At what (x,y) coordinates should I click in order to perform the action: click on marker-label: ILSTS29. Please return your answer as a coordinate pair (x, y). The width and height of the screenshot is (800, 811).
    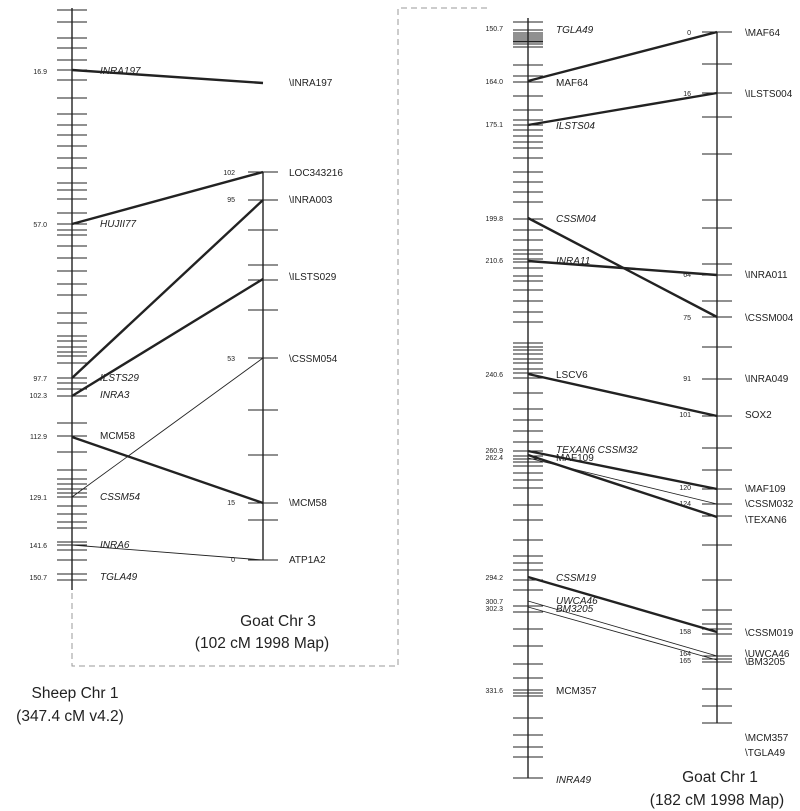
    Looking at the image, I should click on (119, 378).